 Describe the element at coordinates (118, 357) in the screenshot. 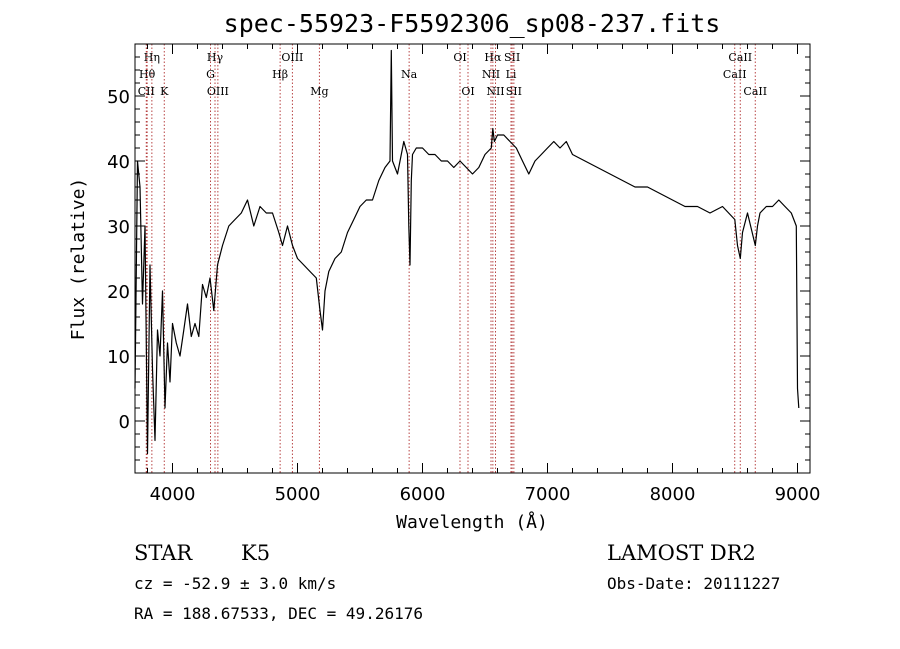

I see `y-tick-label: 10` at that location.